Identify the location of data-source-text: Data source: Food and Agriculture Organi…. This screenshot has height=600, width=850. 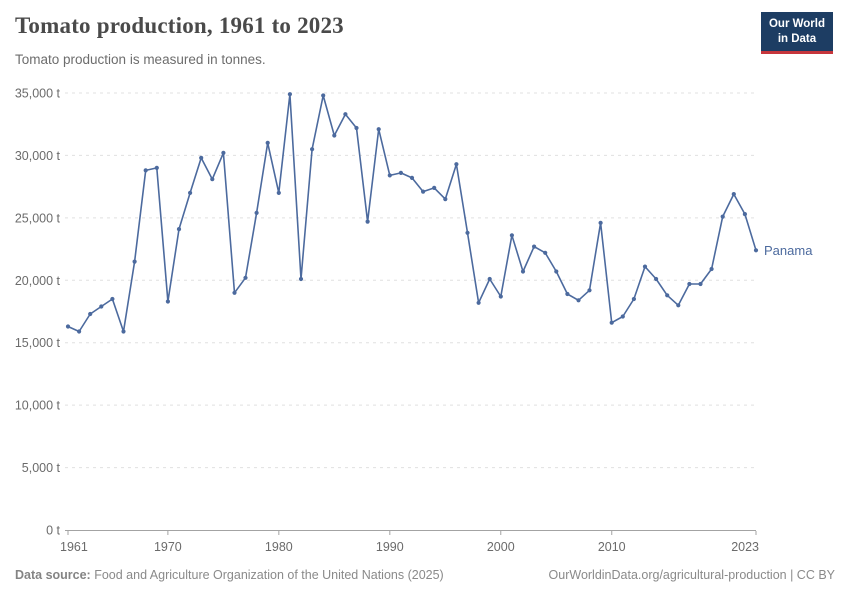
(229, 575).